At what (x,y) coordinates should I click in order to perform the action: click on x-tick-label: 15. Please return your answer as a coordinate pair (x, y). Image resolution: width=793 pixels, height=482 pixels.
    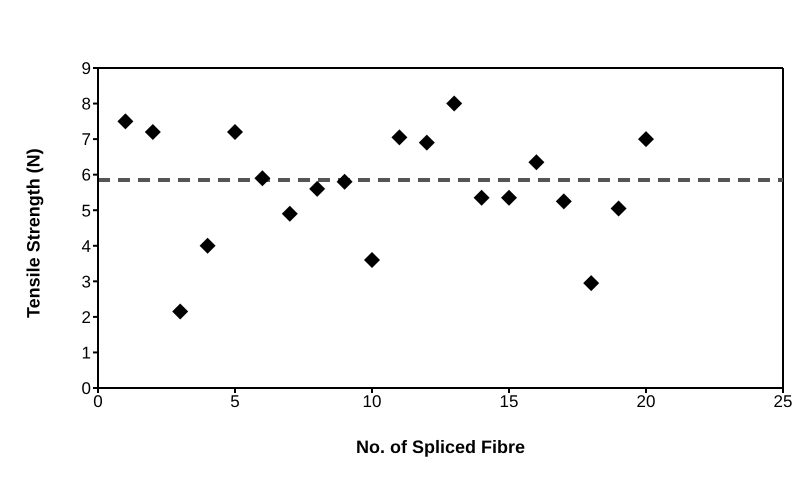
    Looking at the image, I should click on (509, 402).